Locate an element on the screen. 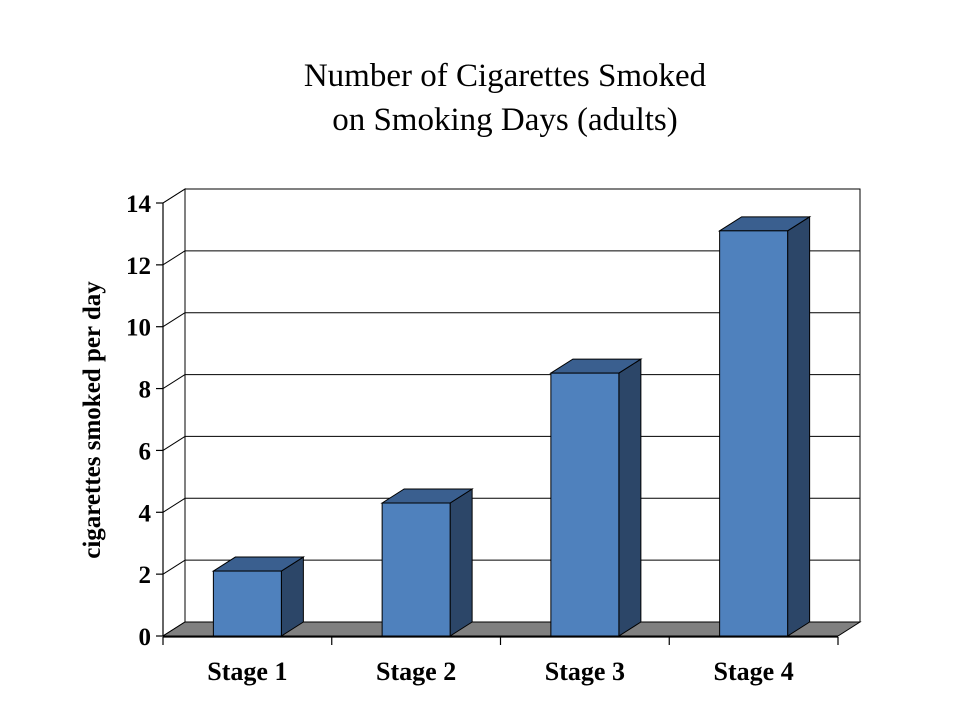  y-tick-label: 8 is located at coordinates (145, 390).